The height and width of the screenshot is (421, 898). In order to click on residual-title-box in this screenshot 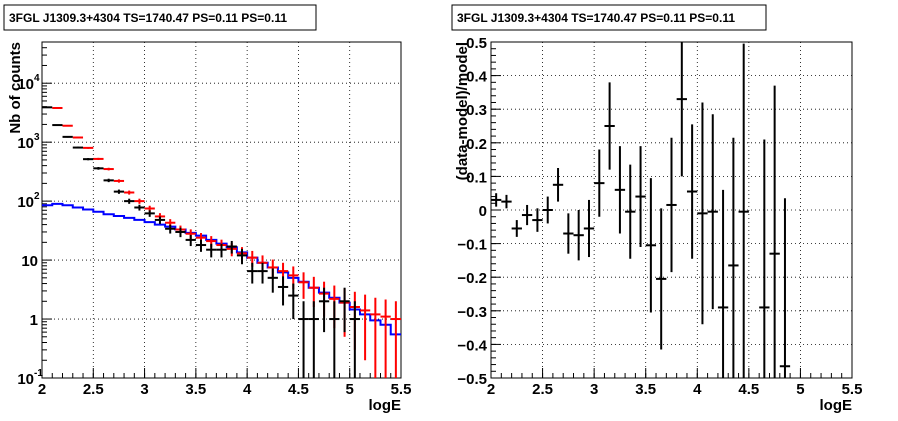, I will do `click(609, 17)`.